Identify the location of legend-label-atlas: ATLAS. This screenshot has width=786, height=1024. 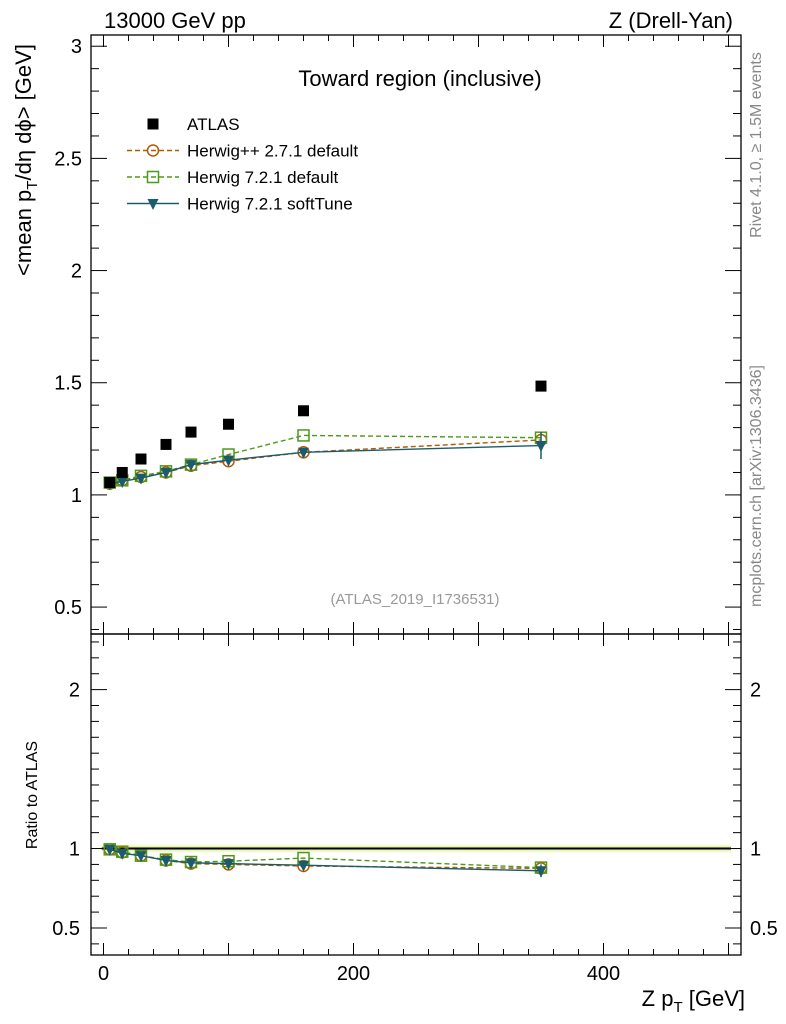
(213, 124).